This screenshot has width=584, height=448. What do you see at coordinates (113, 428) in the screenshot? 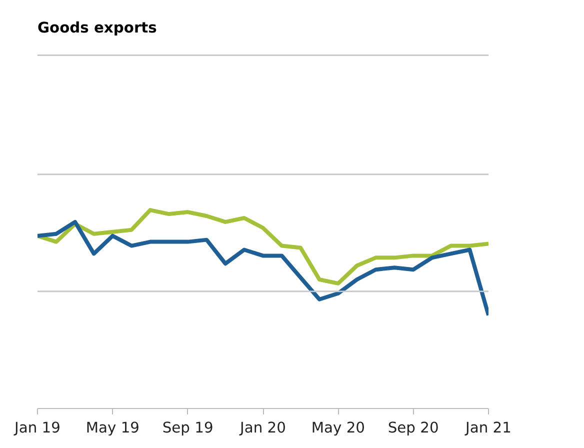
I see `x-tick-label: May 19` at bounding box center [113, 428].